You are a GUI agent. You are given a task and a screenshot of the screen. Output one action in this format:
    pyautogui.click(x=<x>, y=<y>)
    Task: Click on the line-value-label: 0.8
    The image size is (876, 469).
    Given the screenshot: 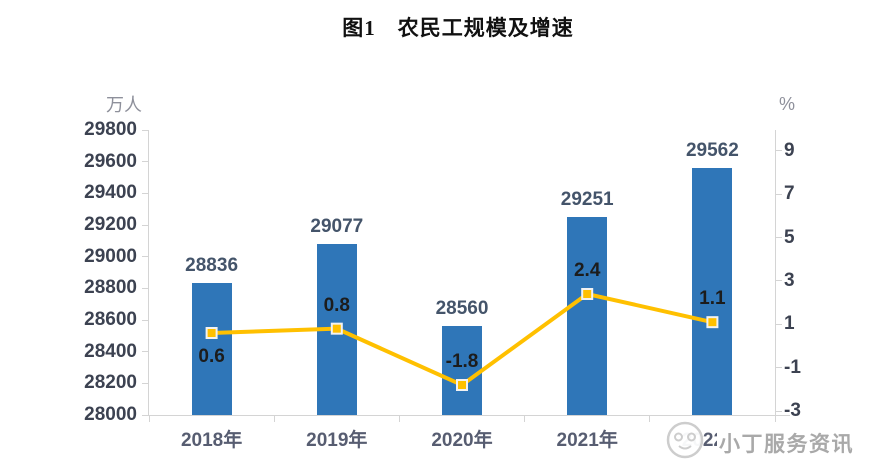 What is the action you would take?
    pyautogui.click(x=336, y=305)
    